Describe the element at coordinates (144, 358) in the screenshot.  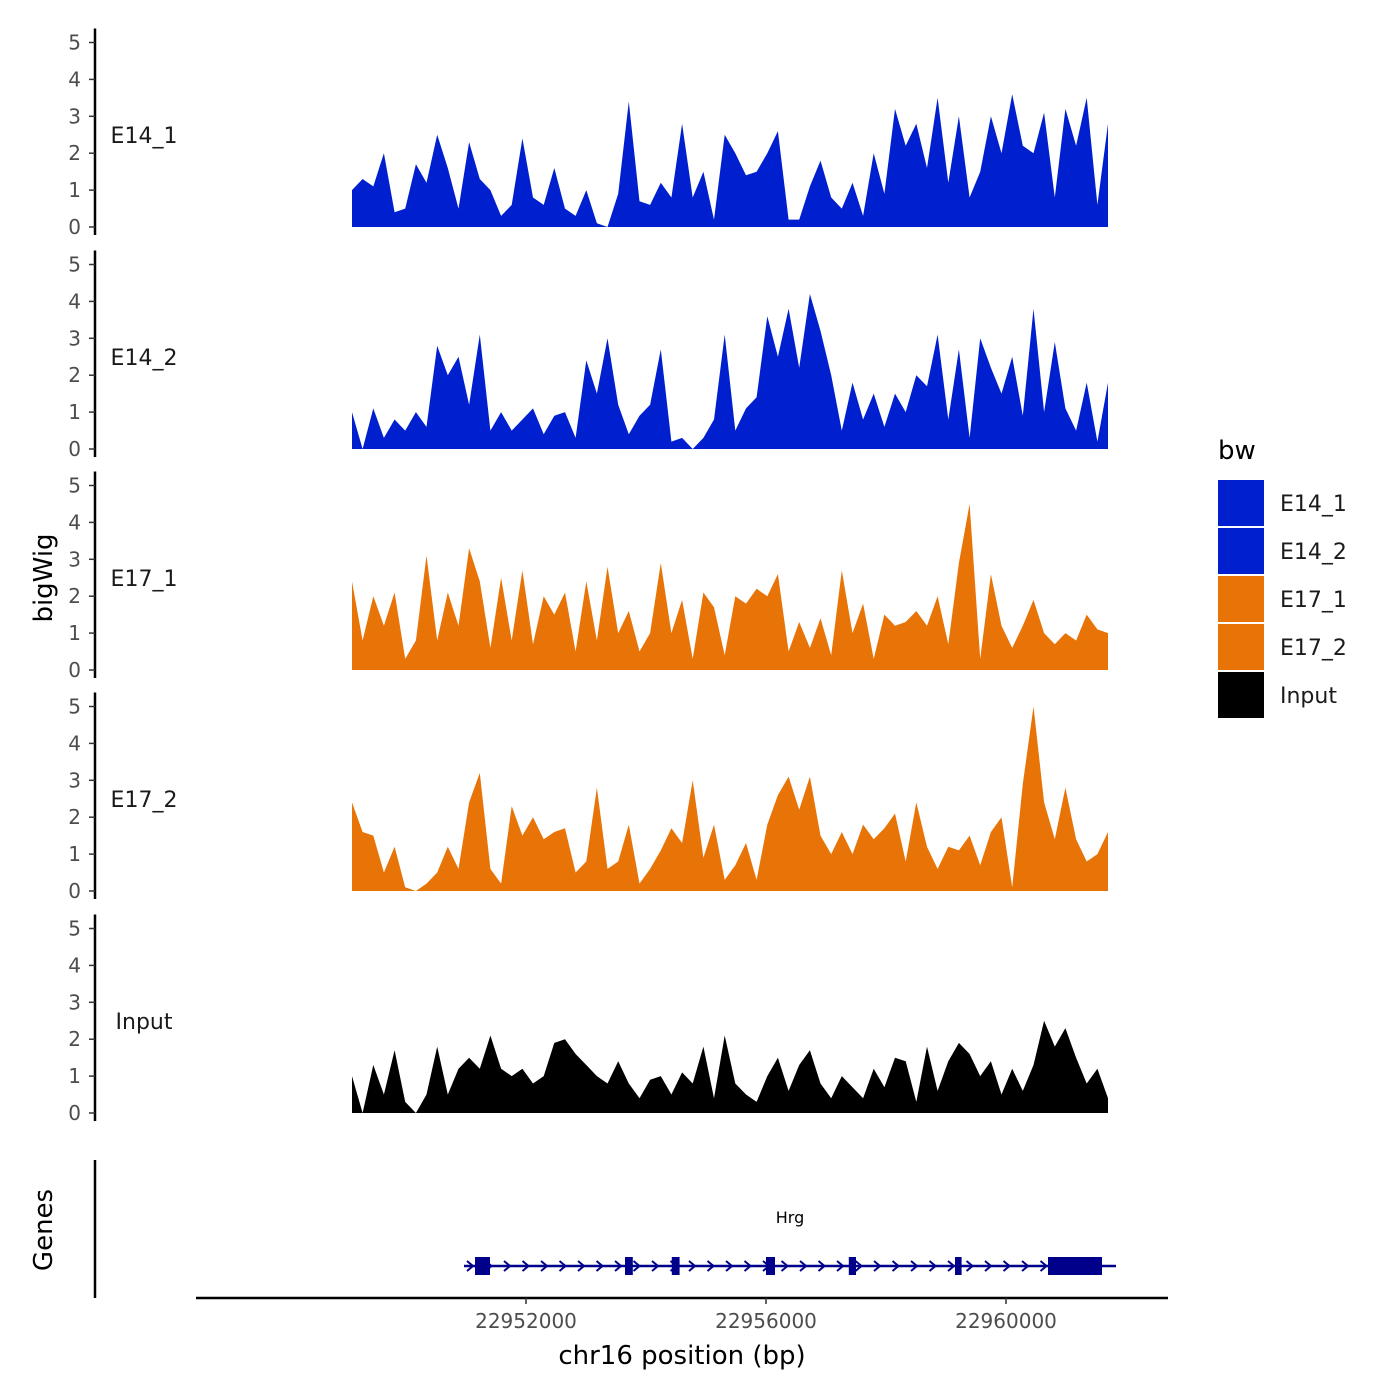
I see `track-label: E14_2` at that location.